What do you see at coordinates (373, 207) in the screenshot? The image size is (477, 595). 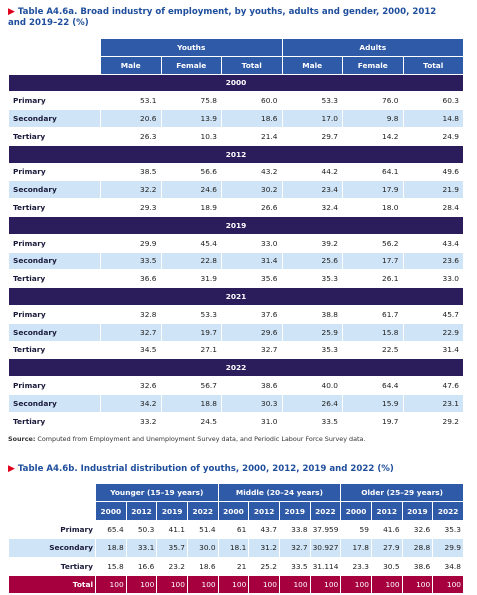 I see `cell: 18.0` at bounding box center [373, 207].